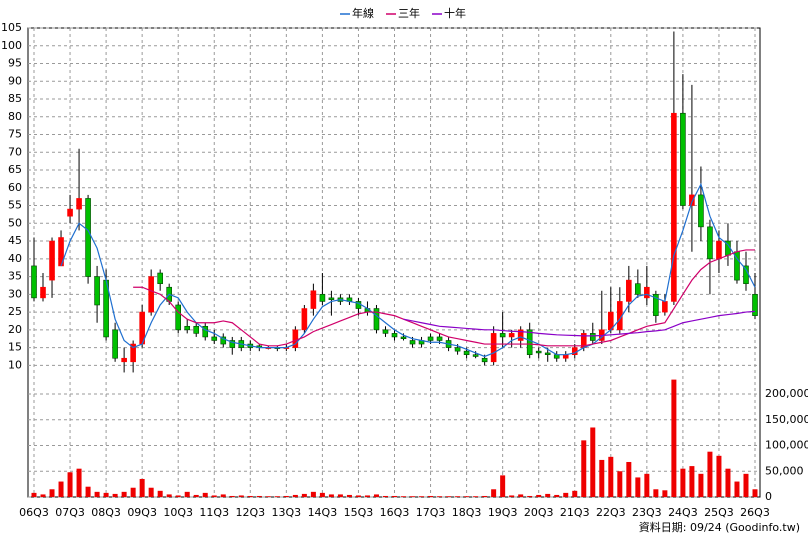 The image size is (808, 540). What do you see at coordinates (784, 470) in the screenshot?
I see `y2-tick-label: 50,000` at bounding box center [784, 470].